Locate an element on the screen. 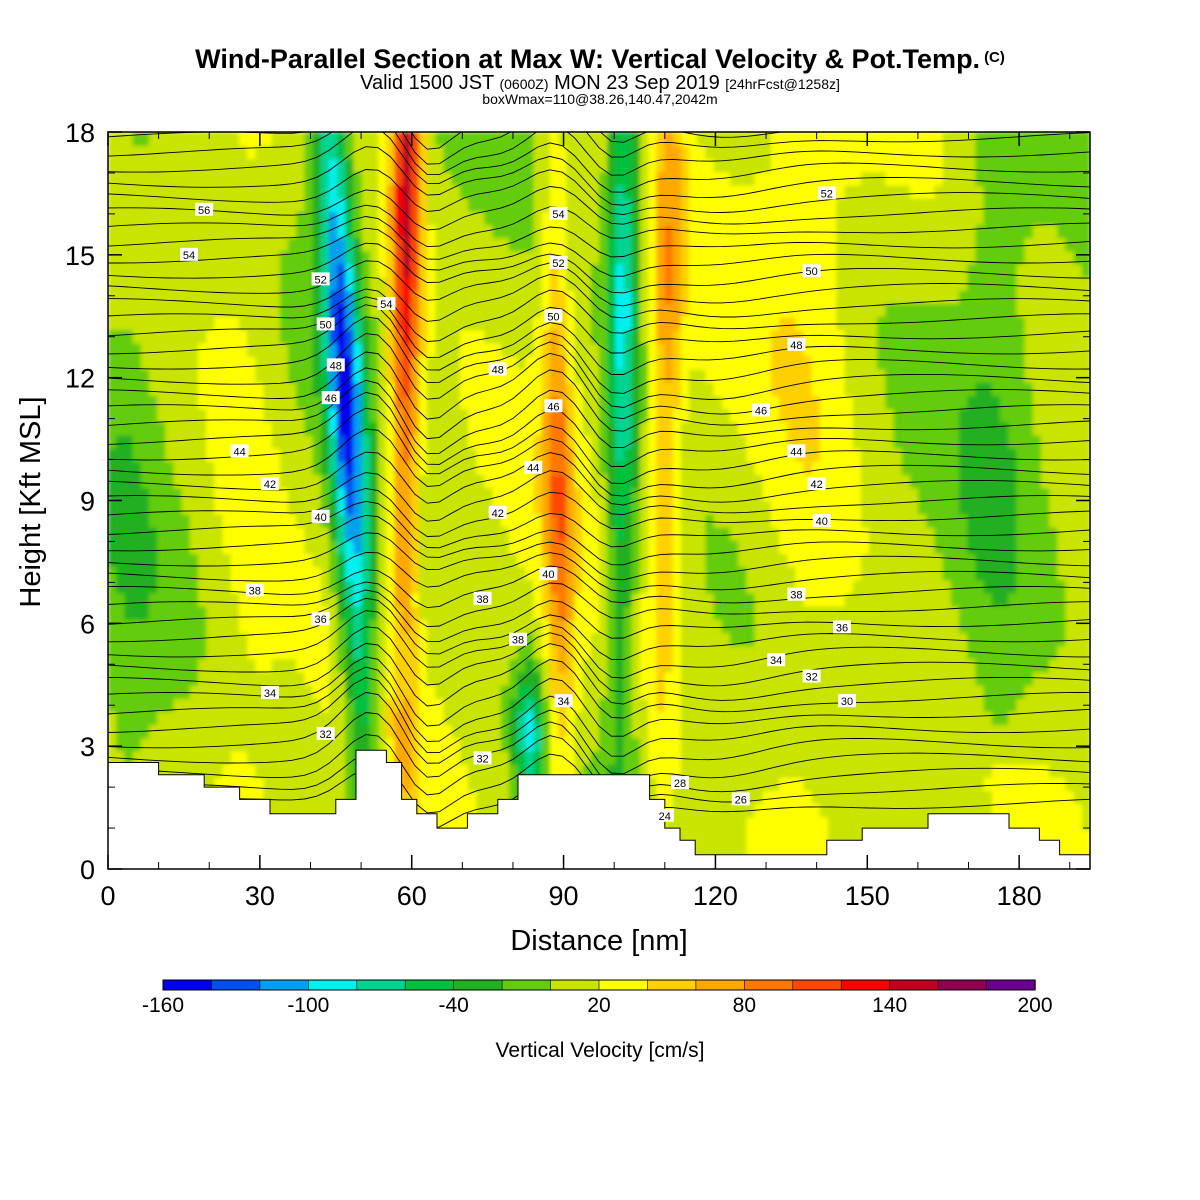  y-tick-label: 0 is located at coordinates (87, 870).